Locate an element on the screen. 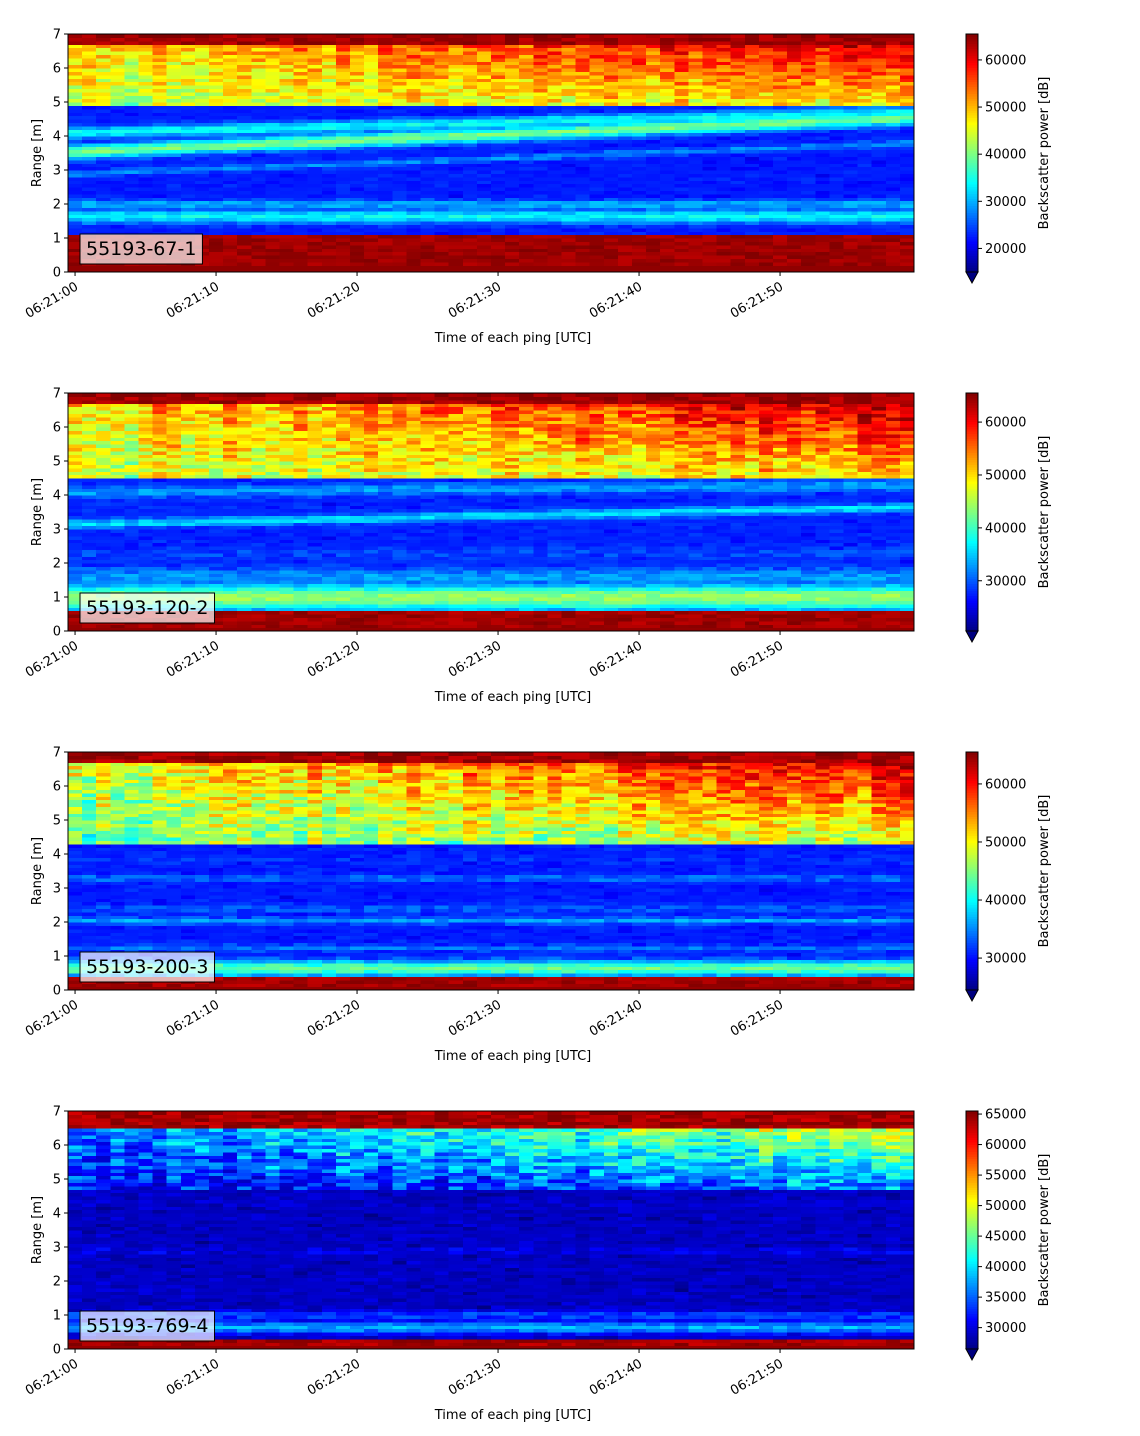  x-tick-label: 06:21:10 is located at coordinates (193, 300).